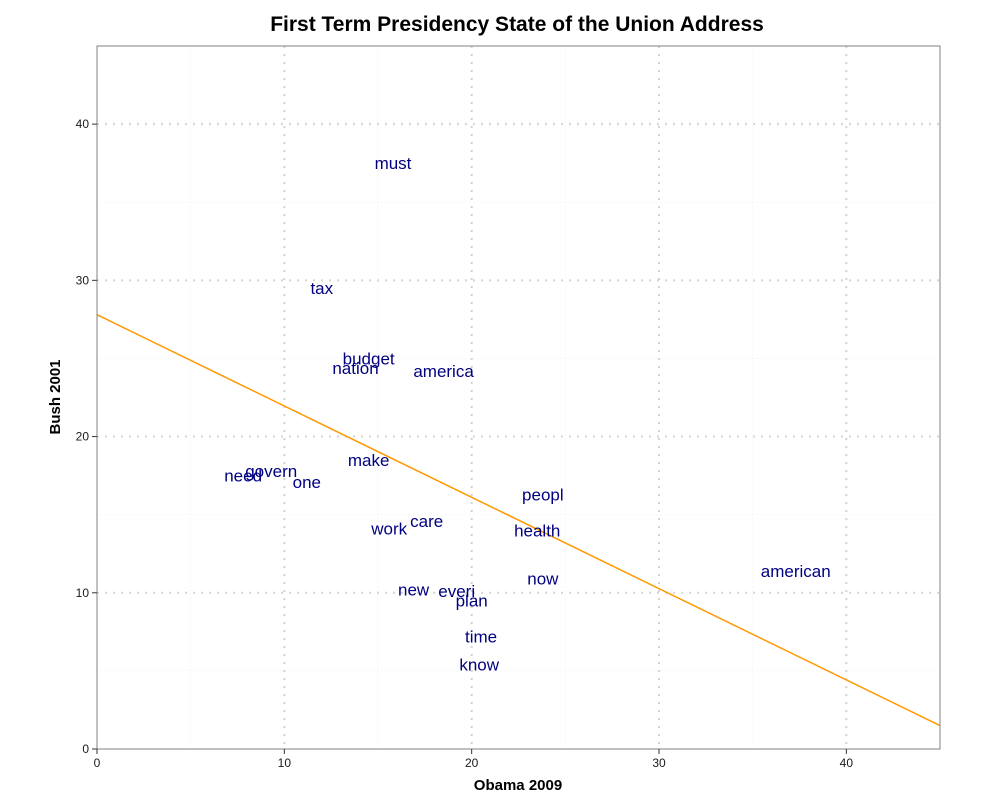 The width and height of the screenshot is (1000, 800). What do you see at coordinates (285, 763) in the screenshot?
I see `x-tick-label: 10` at bounding box center [285, 763].